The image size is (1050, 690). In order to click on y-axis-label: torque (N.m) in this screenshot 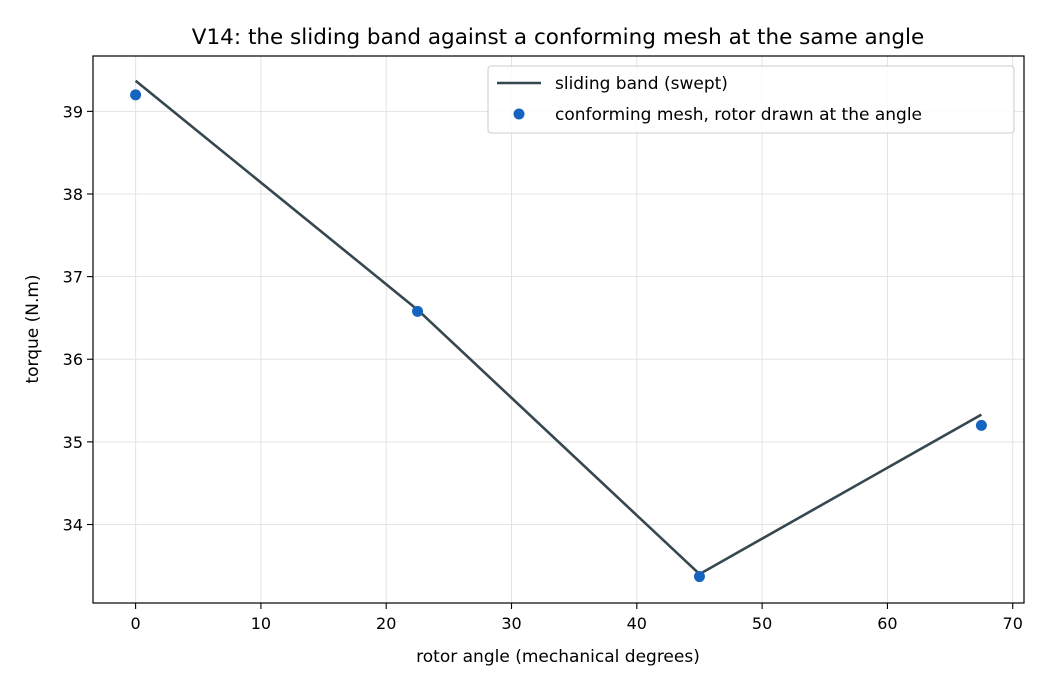, I will do `click(33, 328)`.